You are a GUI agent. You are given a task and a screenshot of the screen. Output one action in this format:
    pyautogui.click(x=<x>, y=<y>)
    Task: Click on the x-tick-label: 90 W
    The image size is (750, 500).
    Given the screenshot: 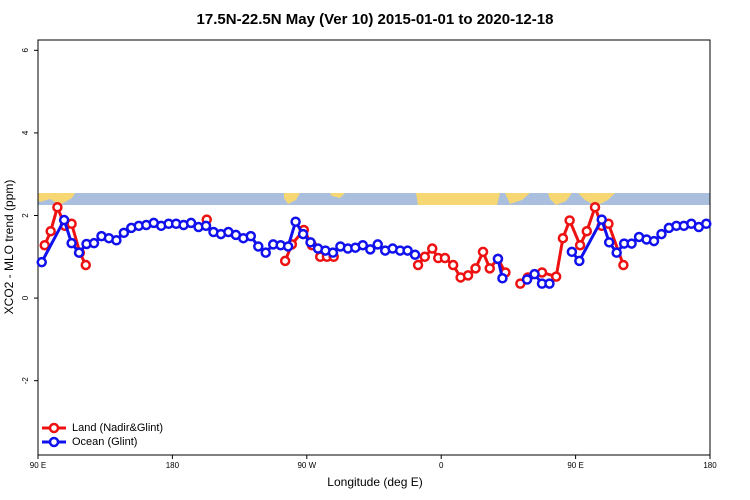 What is the action you would take?
    pyautogui.click(x=306, y=465)
    